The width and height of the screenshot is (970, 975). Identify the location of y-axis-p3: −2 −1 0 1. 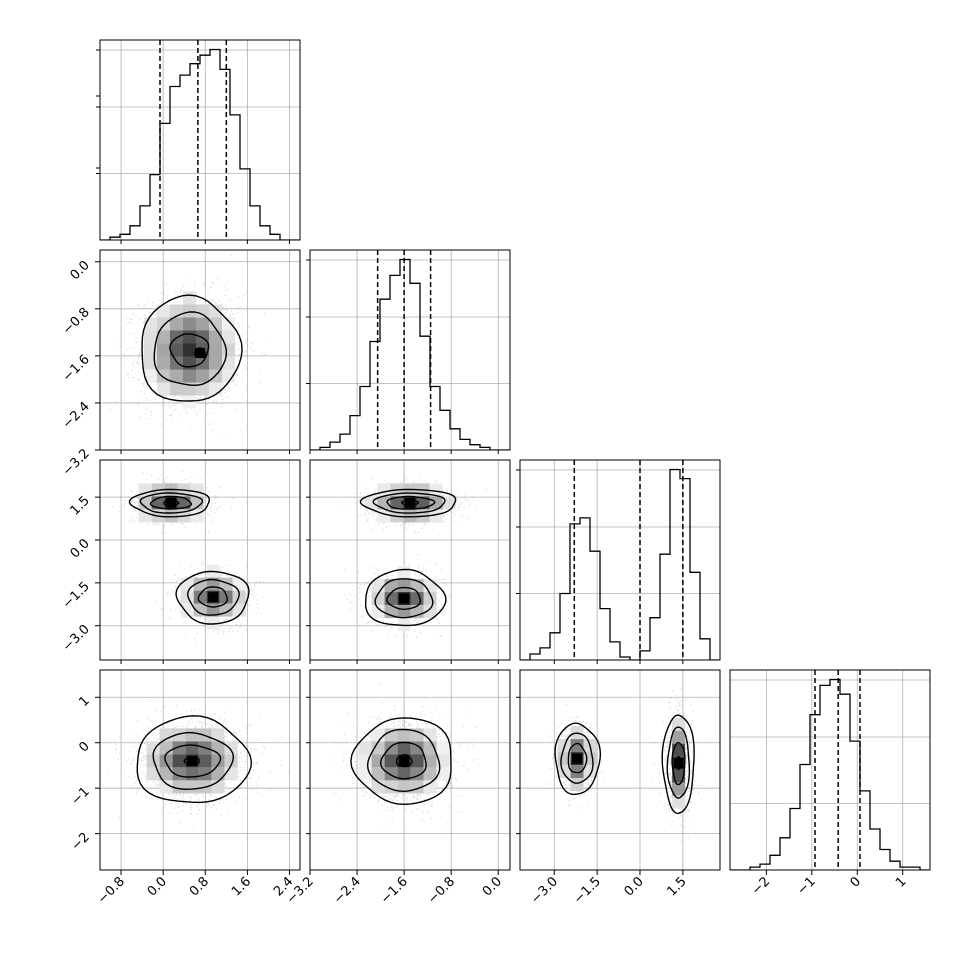
(294, 773).